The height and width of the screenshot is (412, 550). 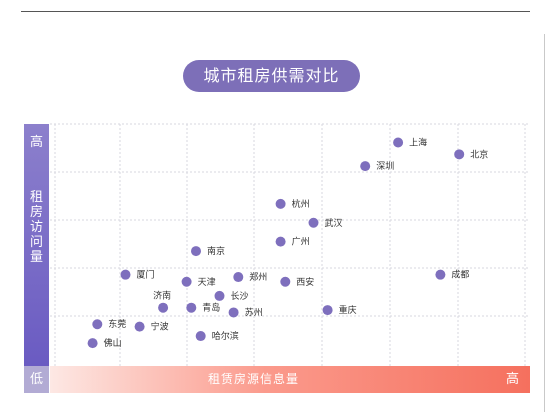 What do you see at coordinates (544, 223) in the screenshot?
I see `right-divider` at bounding box center [544, 223].